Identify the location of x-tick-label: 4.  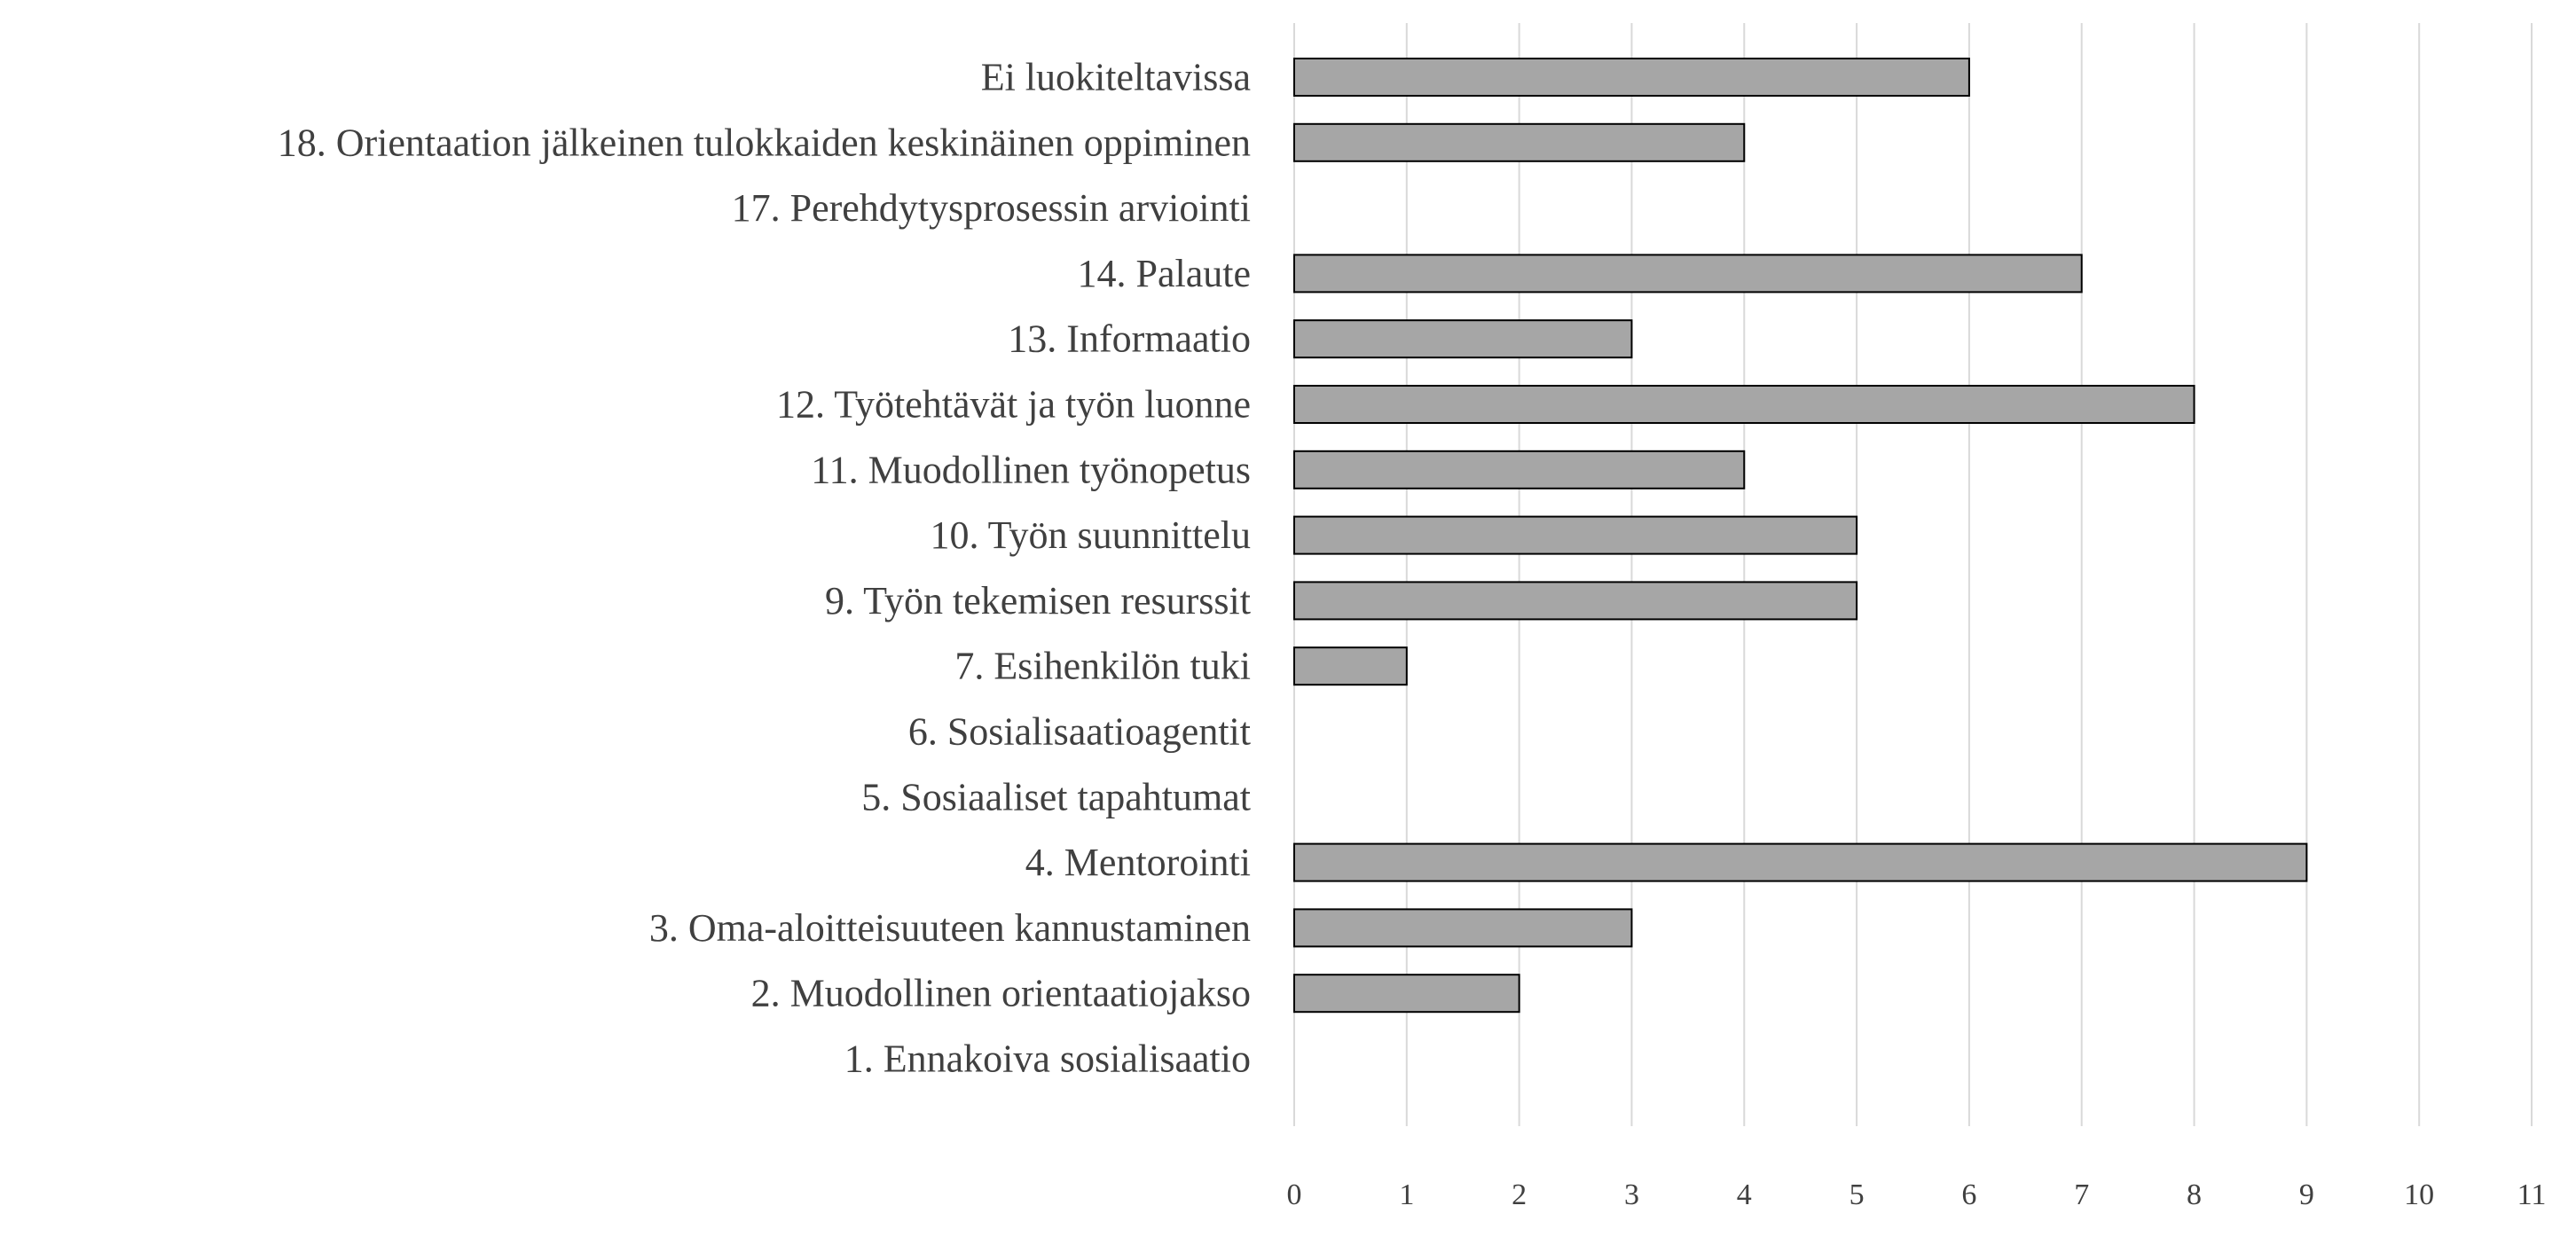
(1744, 1194).